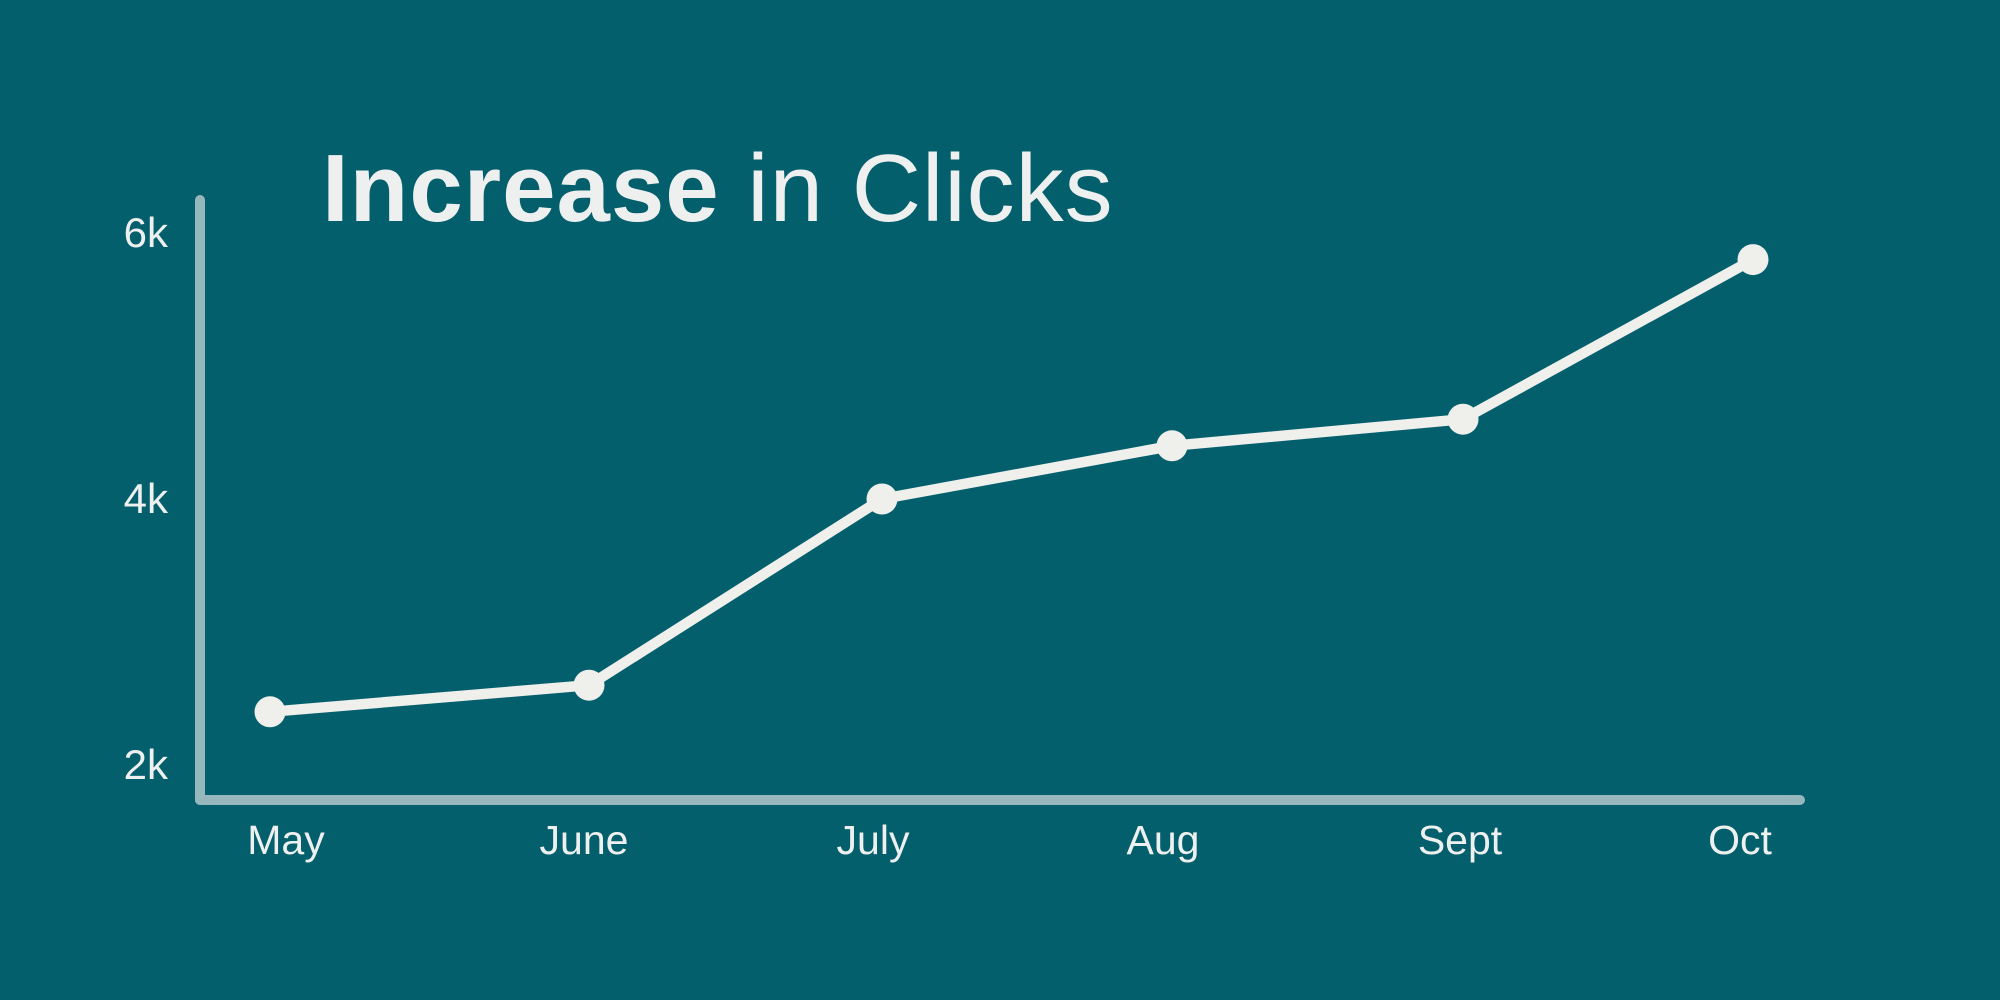 This screenshot has width=2000, height=1000. What do you see at coordinates (145, 498) in the screenshot?
I see `y-tick-label-4k: 4k` at bounding box center [145, 498].